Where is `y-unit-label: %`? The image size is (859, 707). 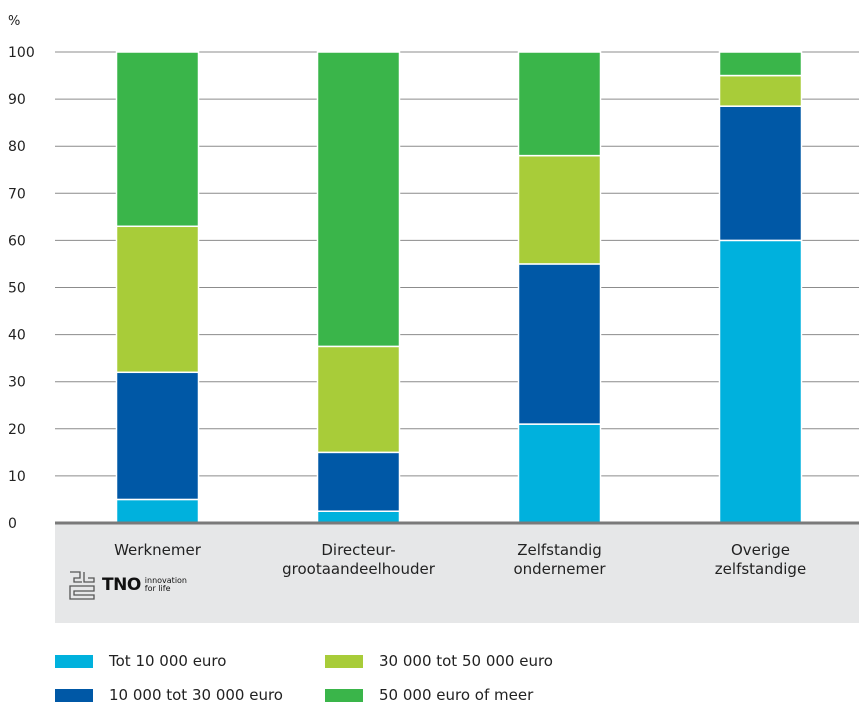
y-unit-label: % is located at coordinates (14, 21).